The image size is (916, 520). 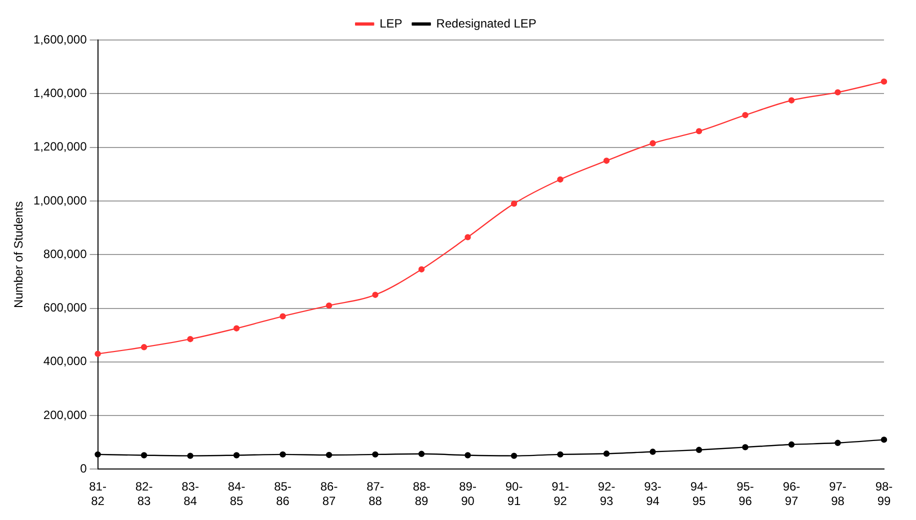 What do you see at coordinates (391, 23) in the screenshot?
I see `legend-label: LEP` at bounding box center [391, 23].